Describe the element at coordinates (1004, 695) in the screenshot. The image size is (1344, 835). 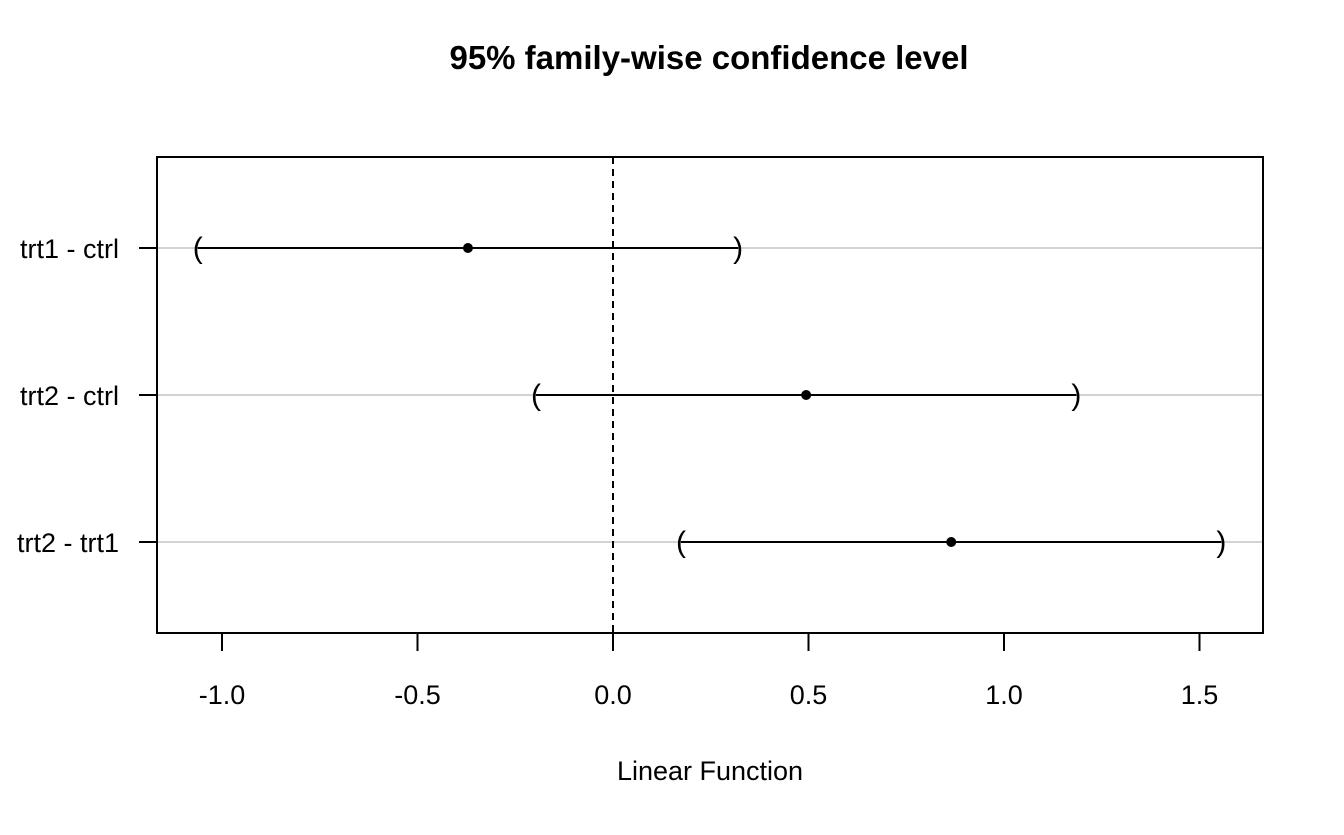
I see `x-tick-label: 1.0` at that location.